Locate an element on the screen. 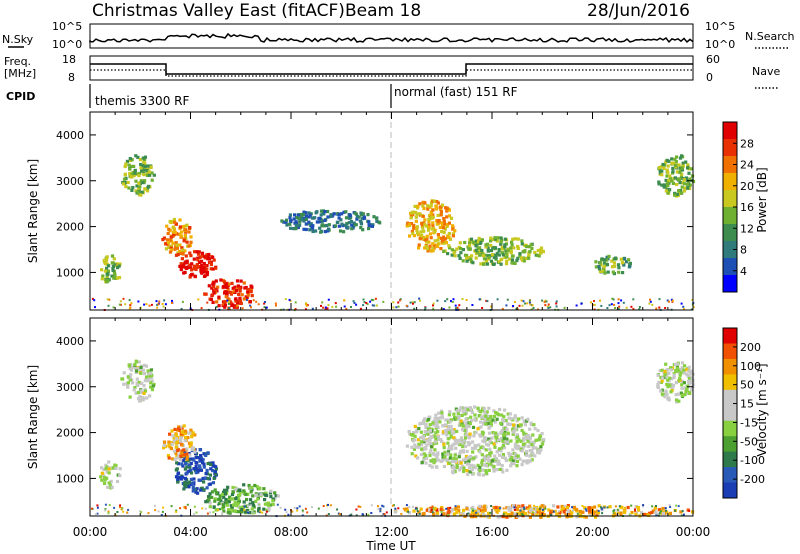 Image resolution: width=800 pixels, height=554 pixels. colorbar-segment is located at coordinates (730, 199).